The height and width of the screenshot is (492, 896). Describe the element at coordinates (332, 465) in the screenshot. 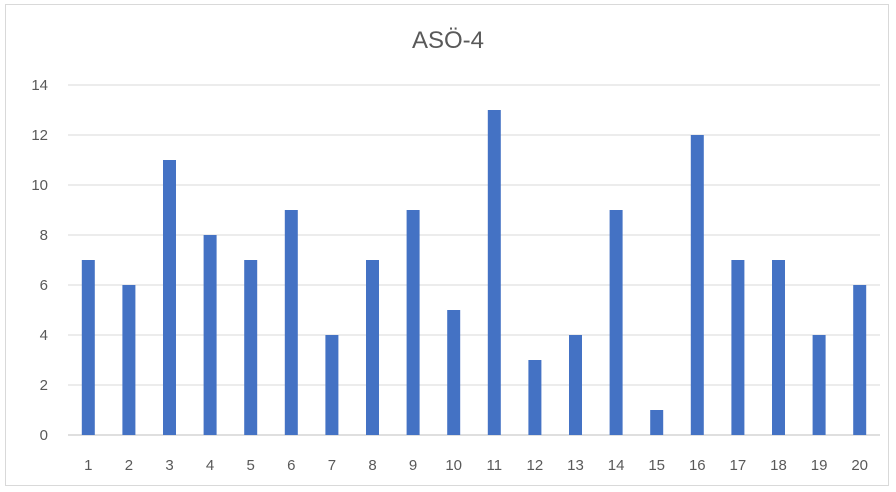

I see `x-tick-label: 7` at that location.